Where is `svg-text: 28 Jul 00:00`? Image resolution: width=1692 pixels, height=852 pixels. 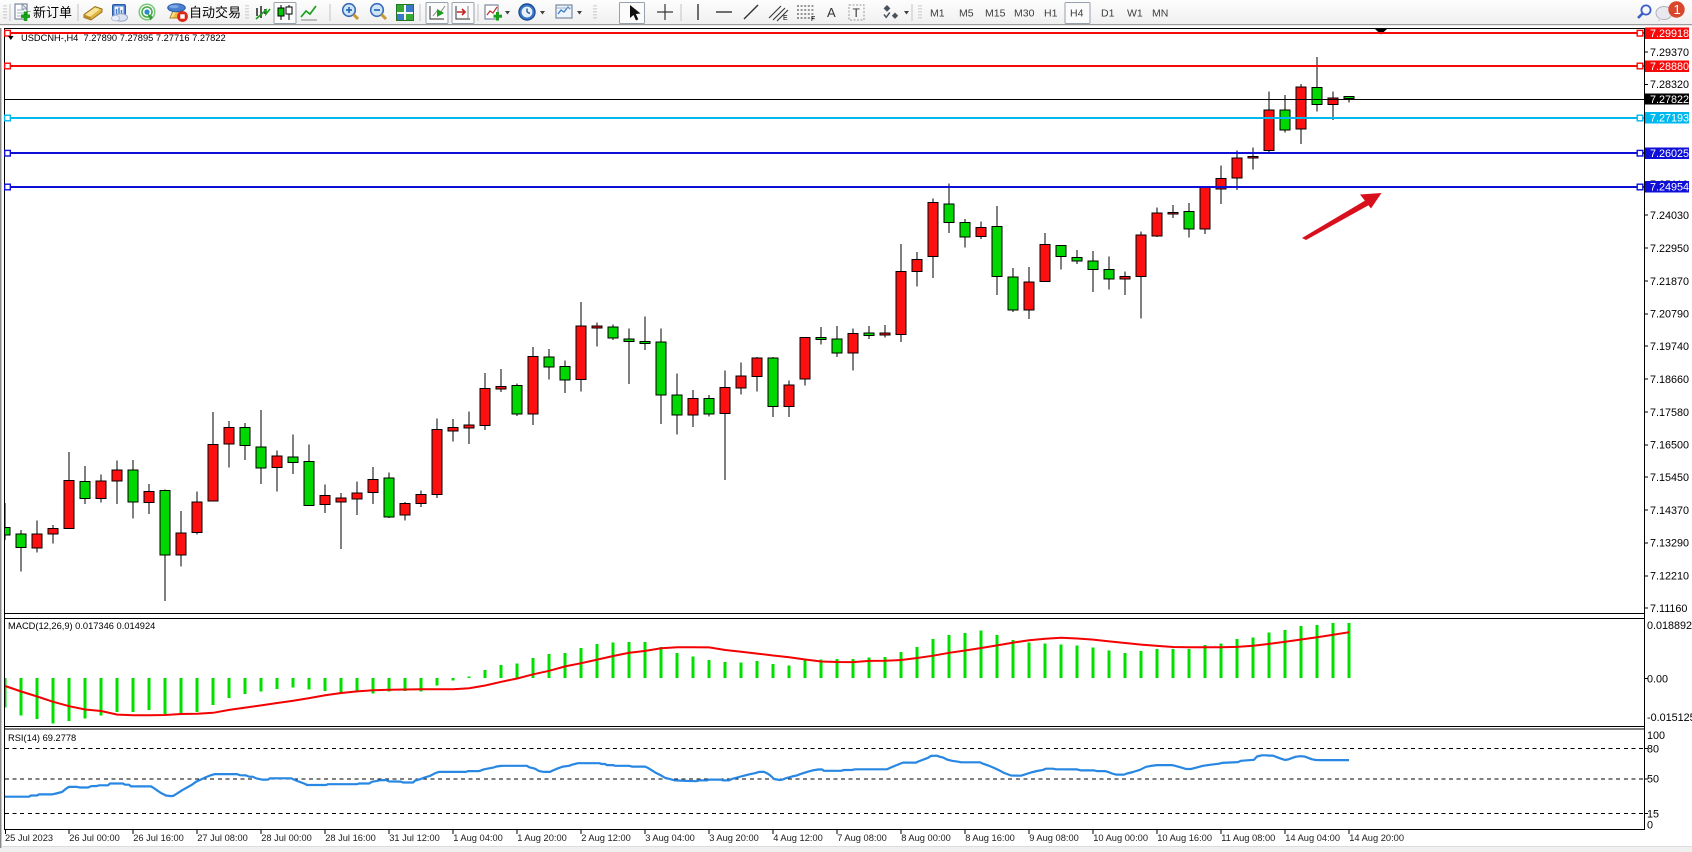
svg-text: 28 Jul 00:00 is located at coordinates (286, 838).